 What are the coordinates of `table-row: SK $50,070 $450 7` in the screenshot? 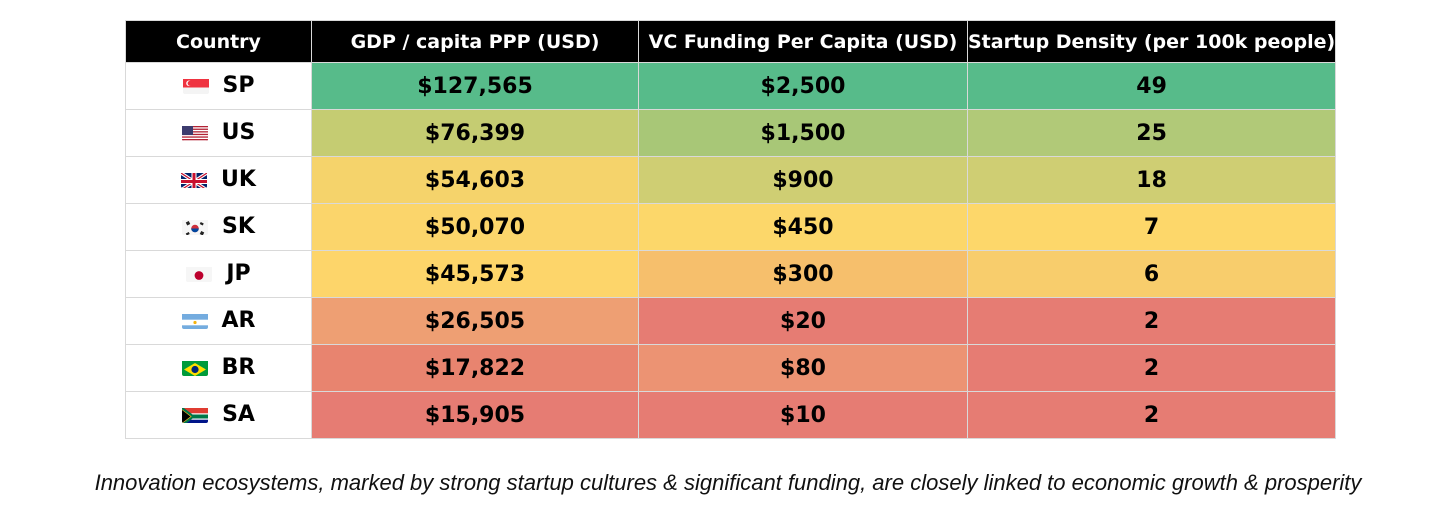 It's located at (731, 227).